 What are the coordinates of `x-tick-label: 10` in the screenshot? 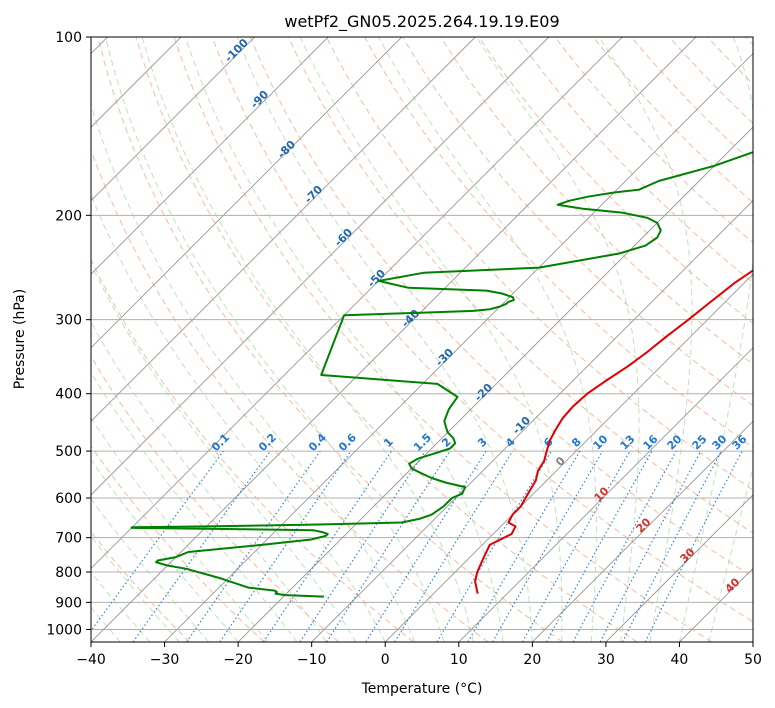 It's located at (459, 660).